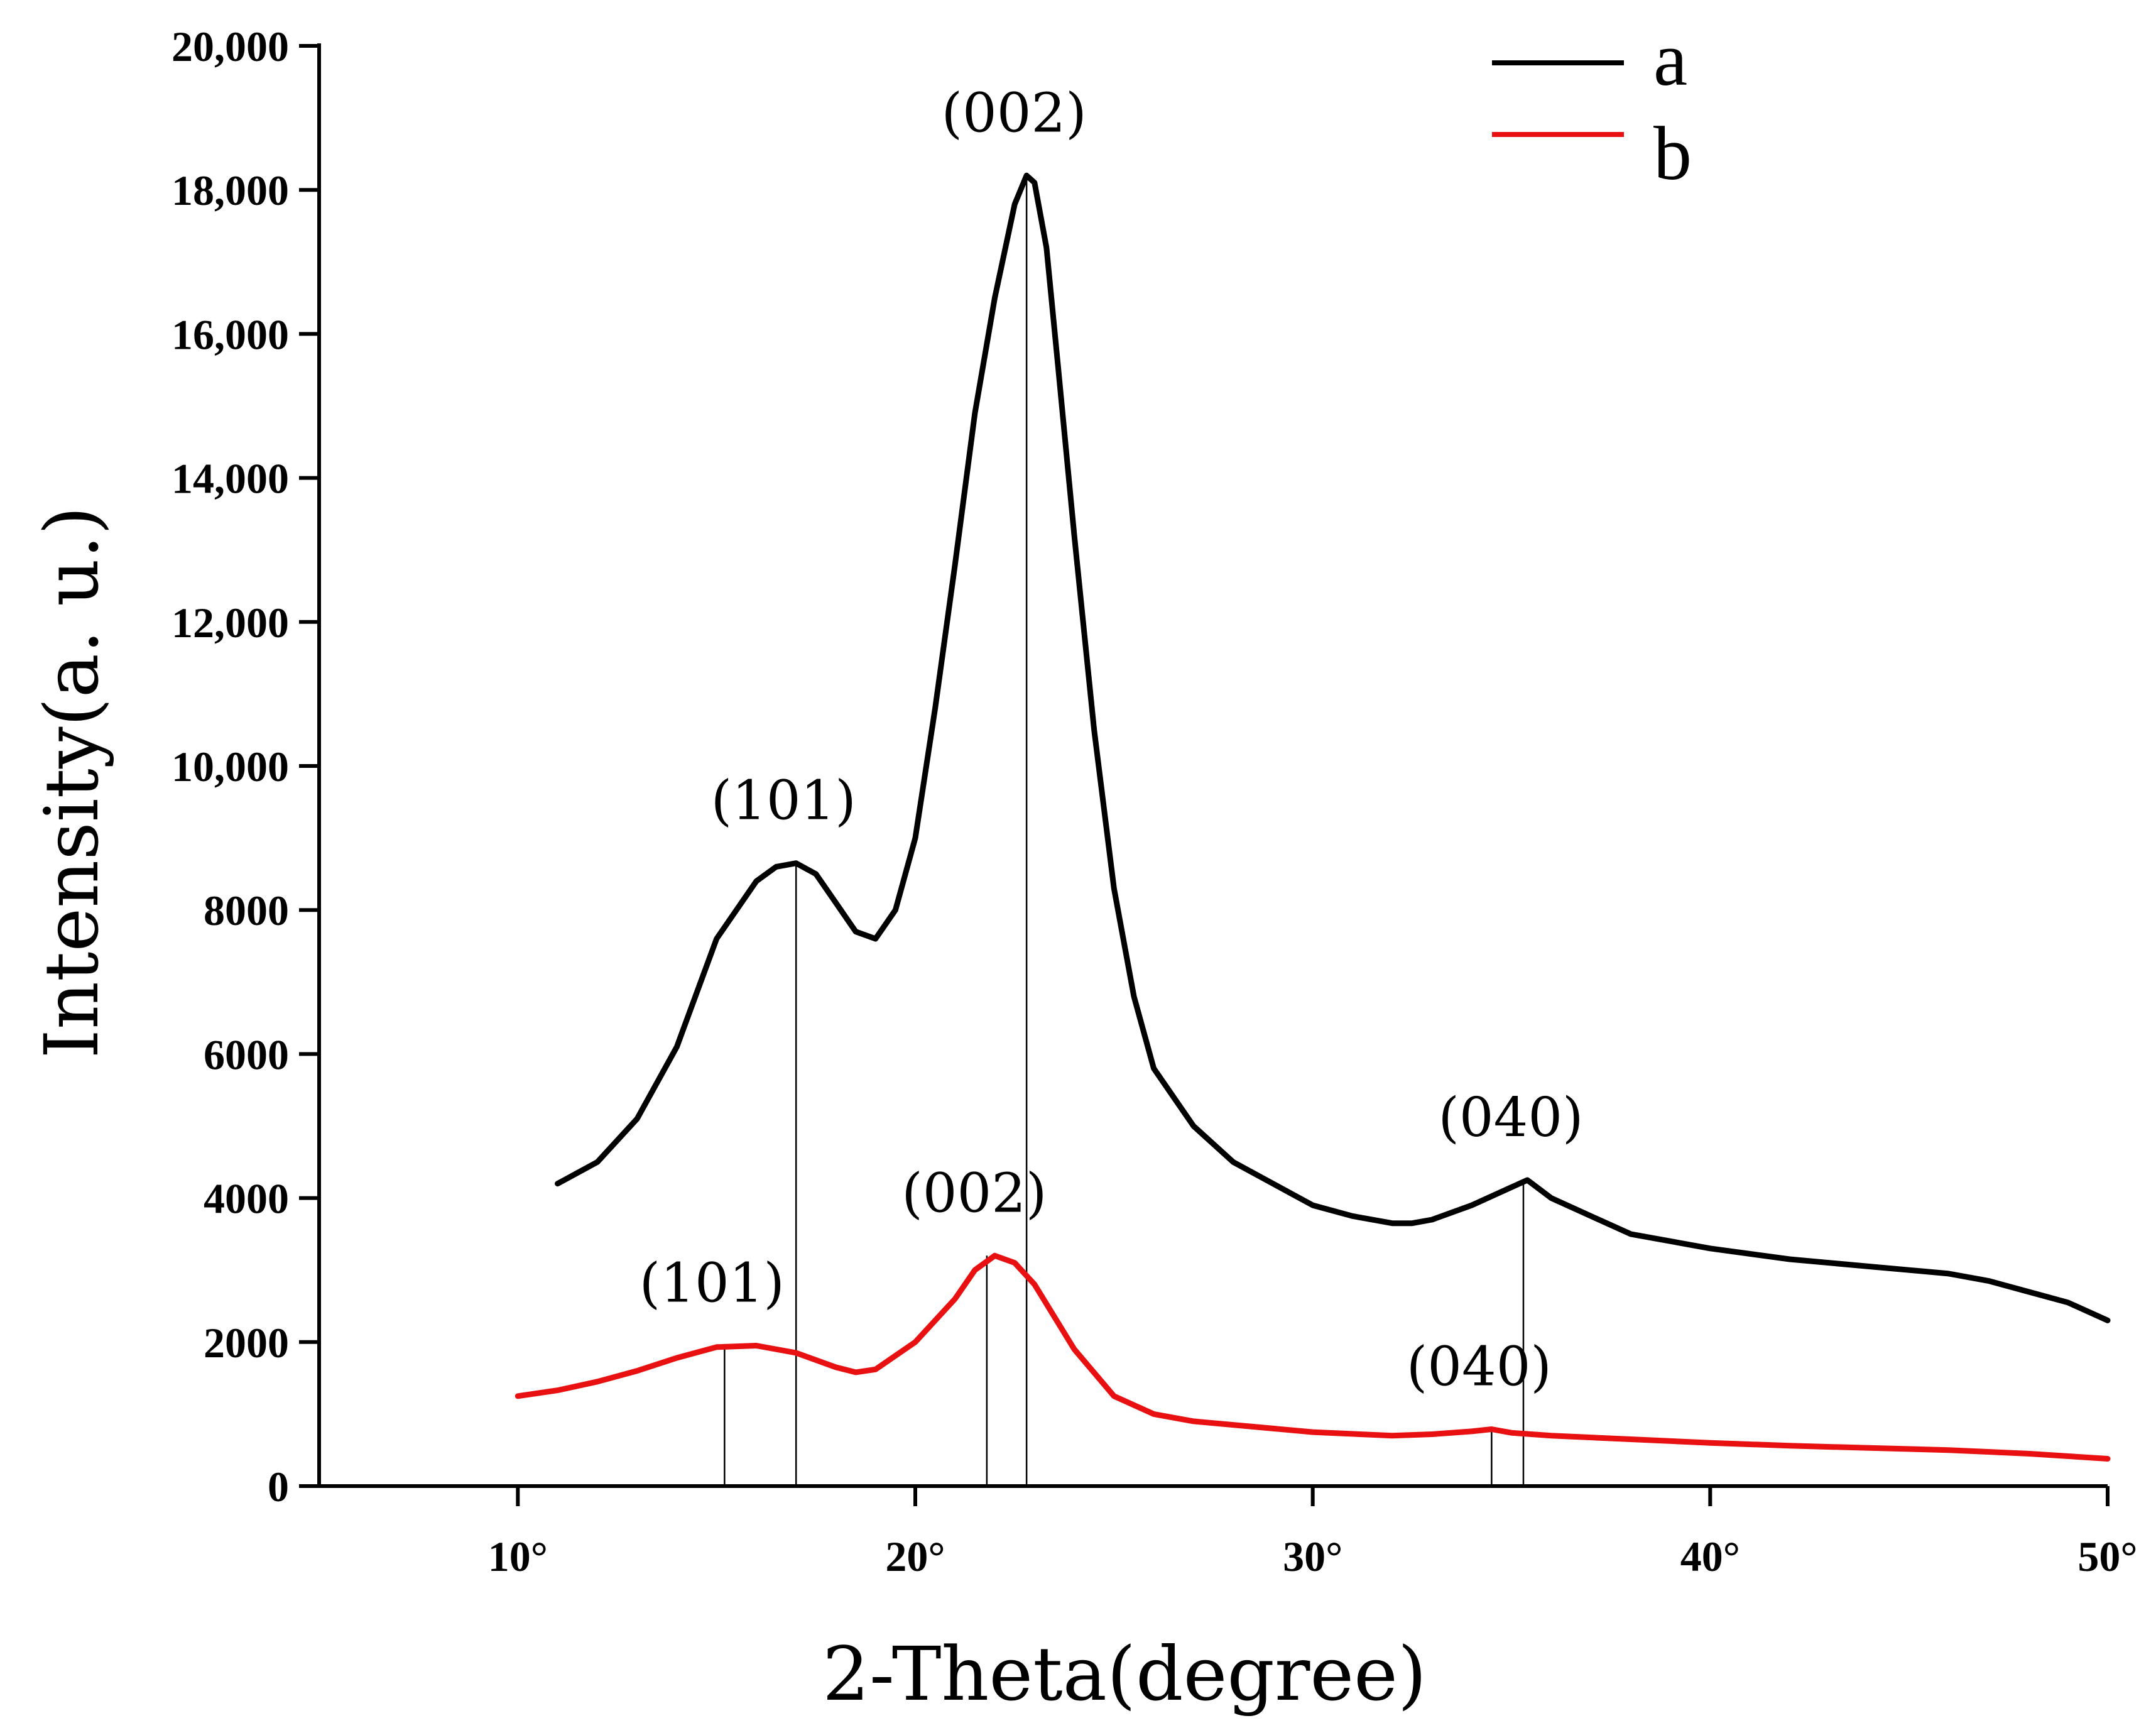  What do you see at coordinates (246, 1343) in the screenshot?
I see `y-tick-label-1: 2000` at bounding box center [246, 1343].